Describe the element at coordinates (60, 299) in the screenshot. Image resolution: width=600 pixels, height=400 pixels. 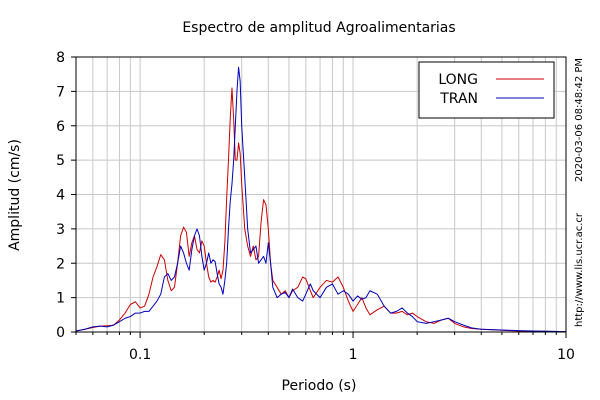
I see `y-tick-label: 1` at that location.